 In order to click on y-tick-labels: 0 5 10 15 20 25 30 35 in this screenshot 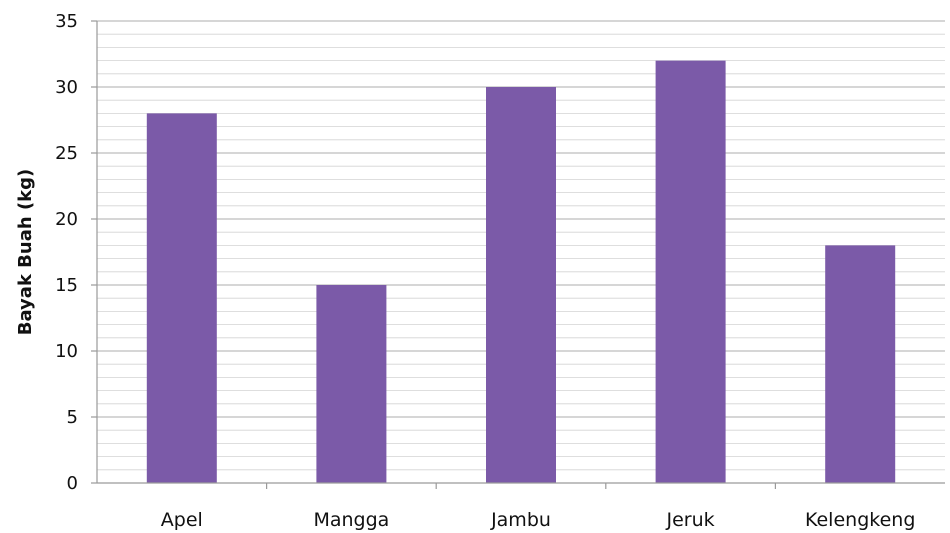, I will do `click(66, 252)`.